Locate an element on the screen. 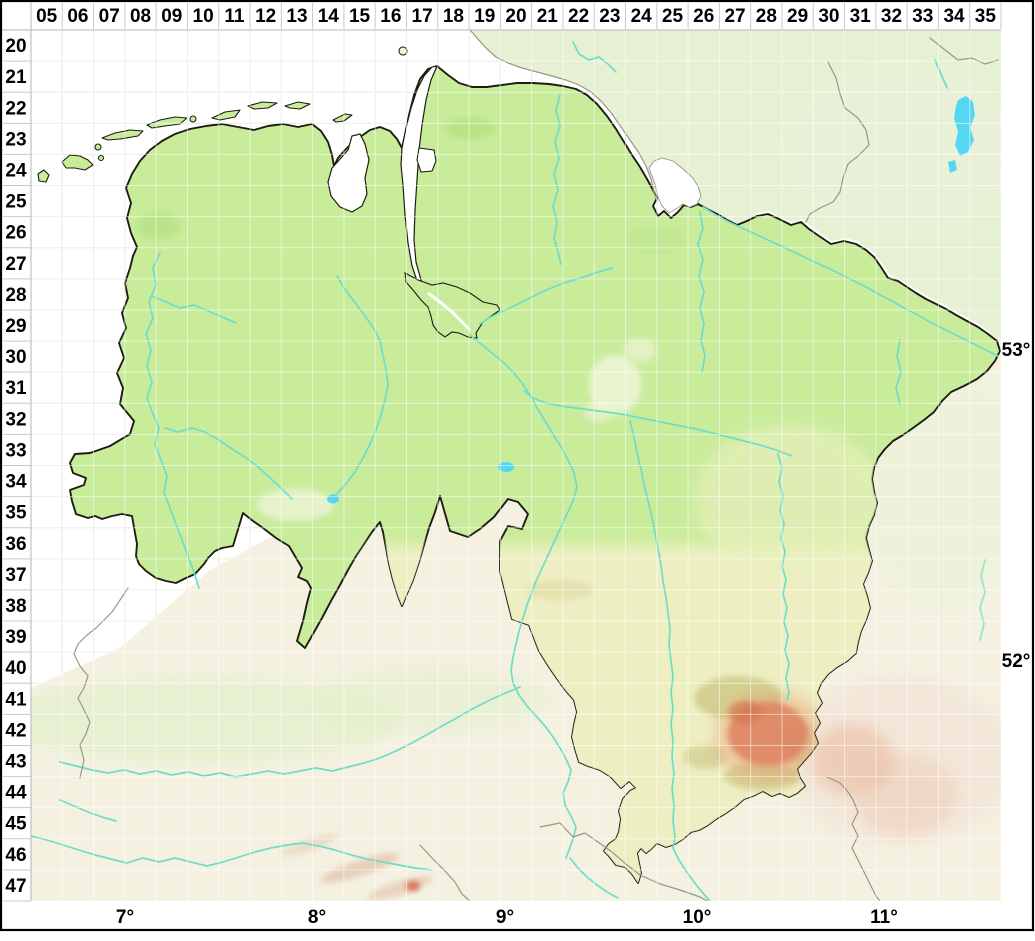 The width and height of the screenshot is (1035, 941). weser-estuary-channel is located at coordinates (419, 184).